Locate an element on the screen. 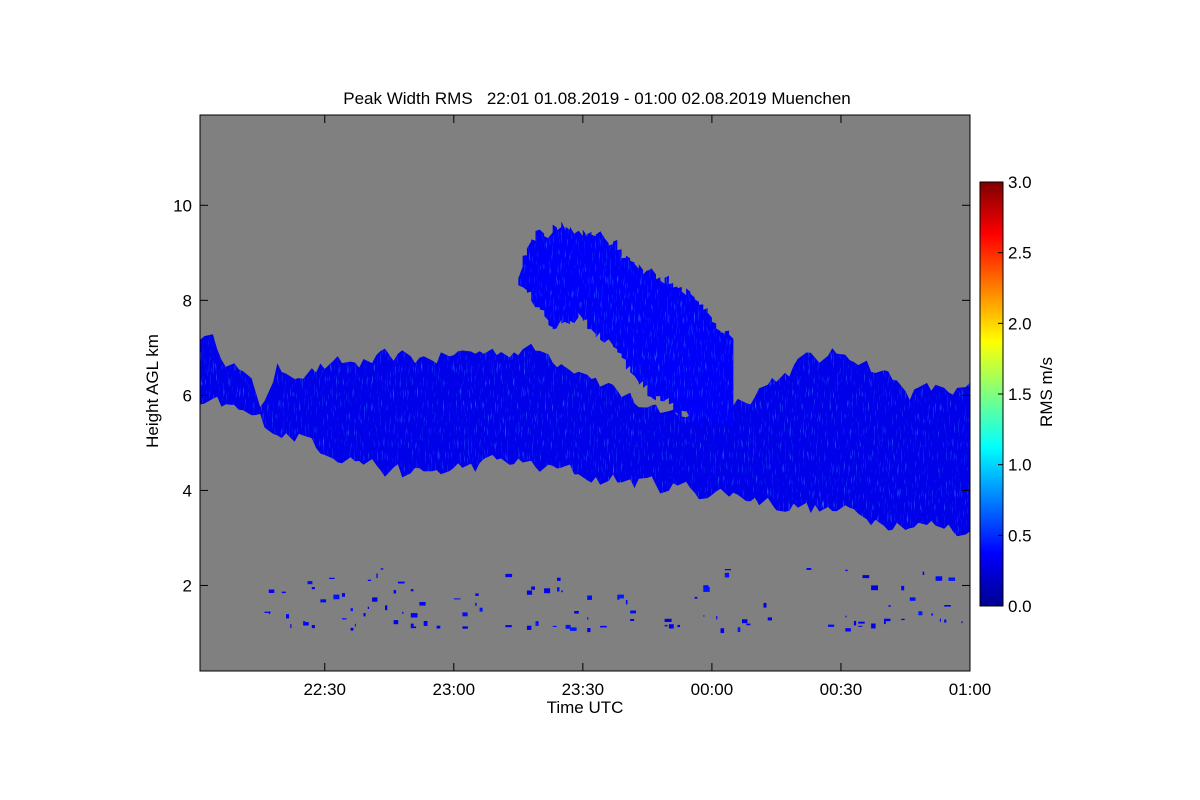 The height and width of the screenshot is (800, 1200). colorbar-tick-label: 1.0 is located at coordinates (1020, 465).